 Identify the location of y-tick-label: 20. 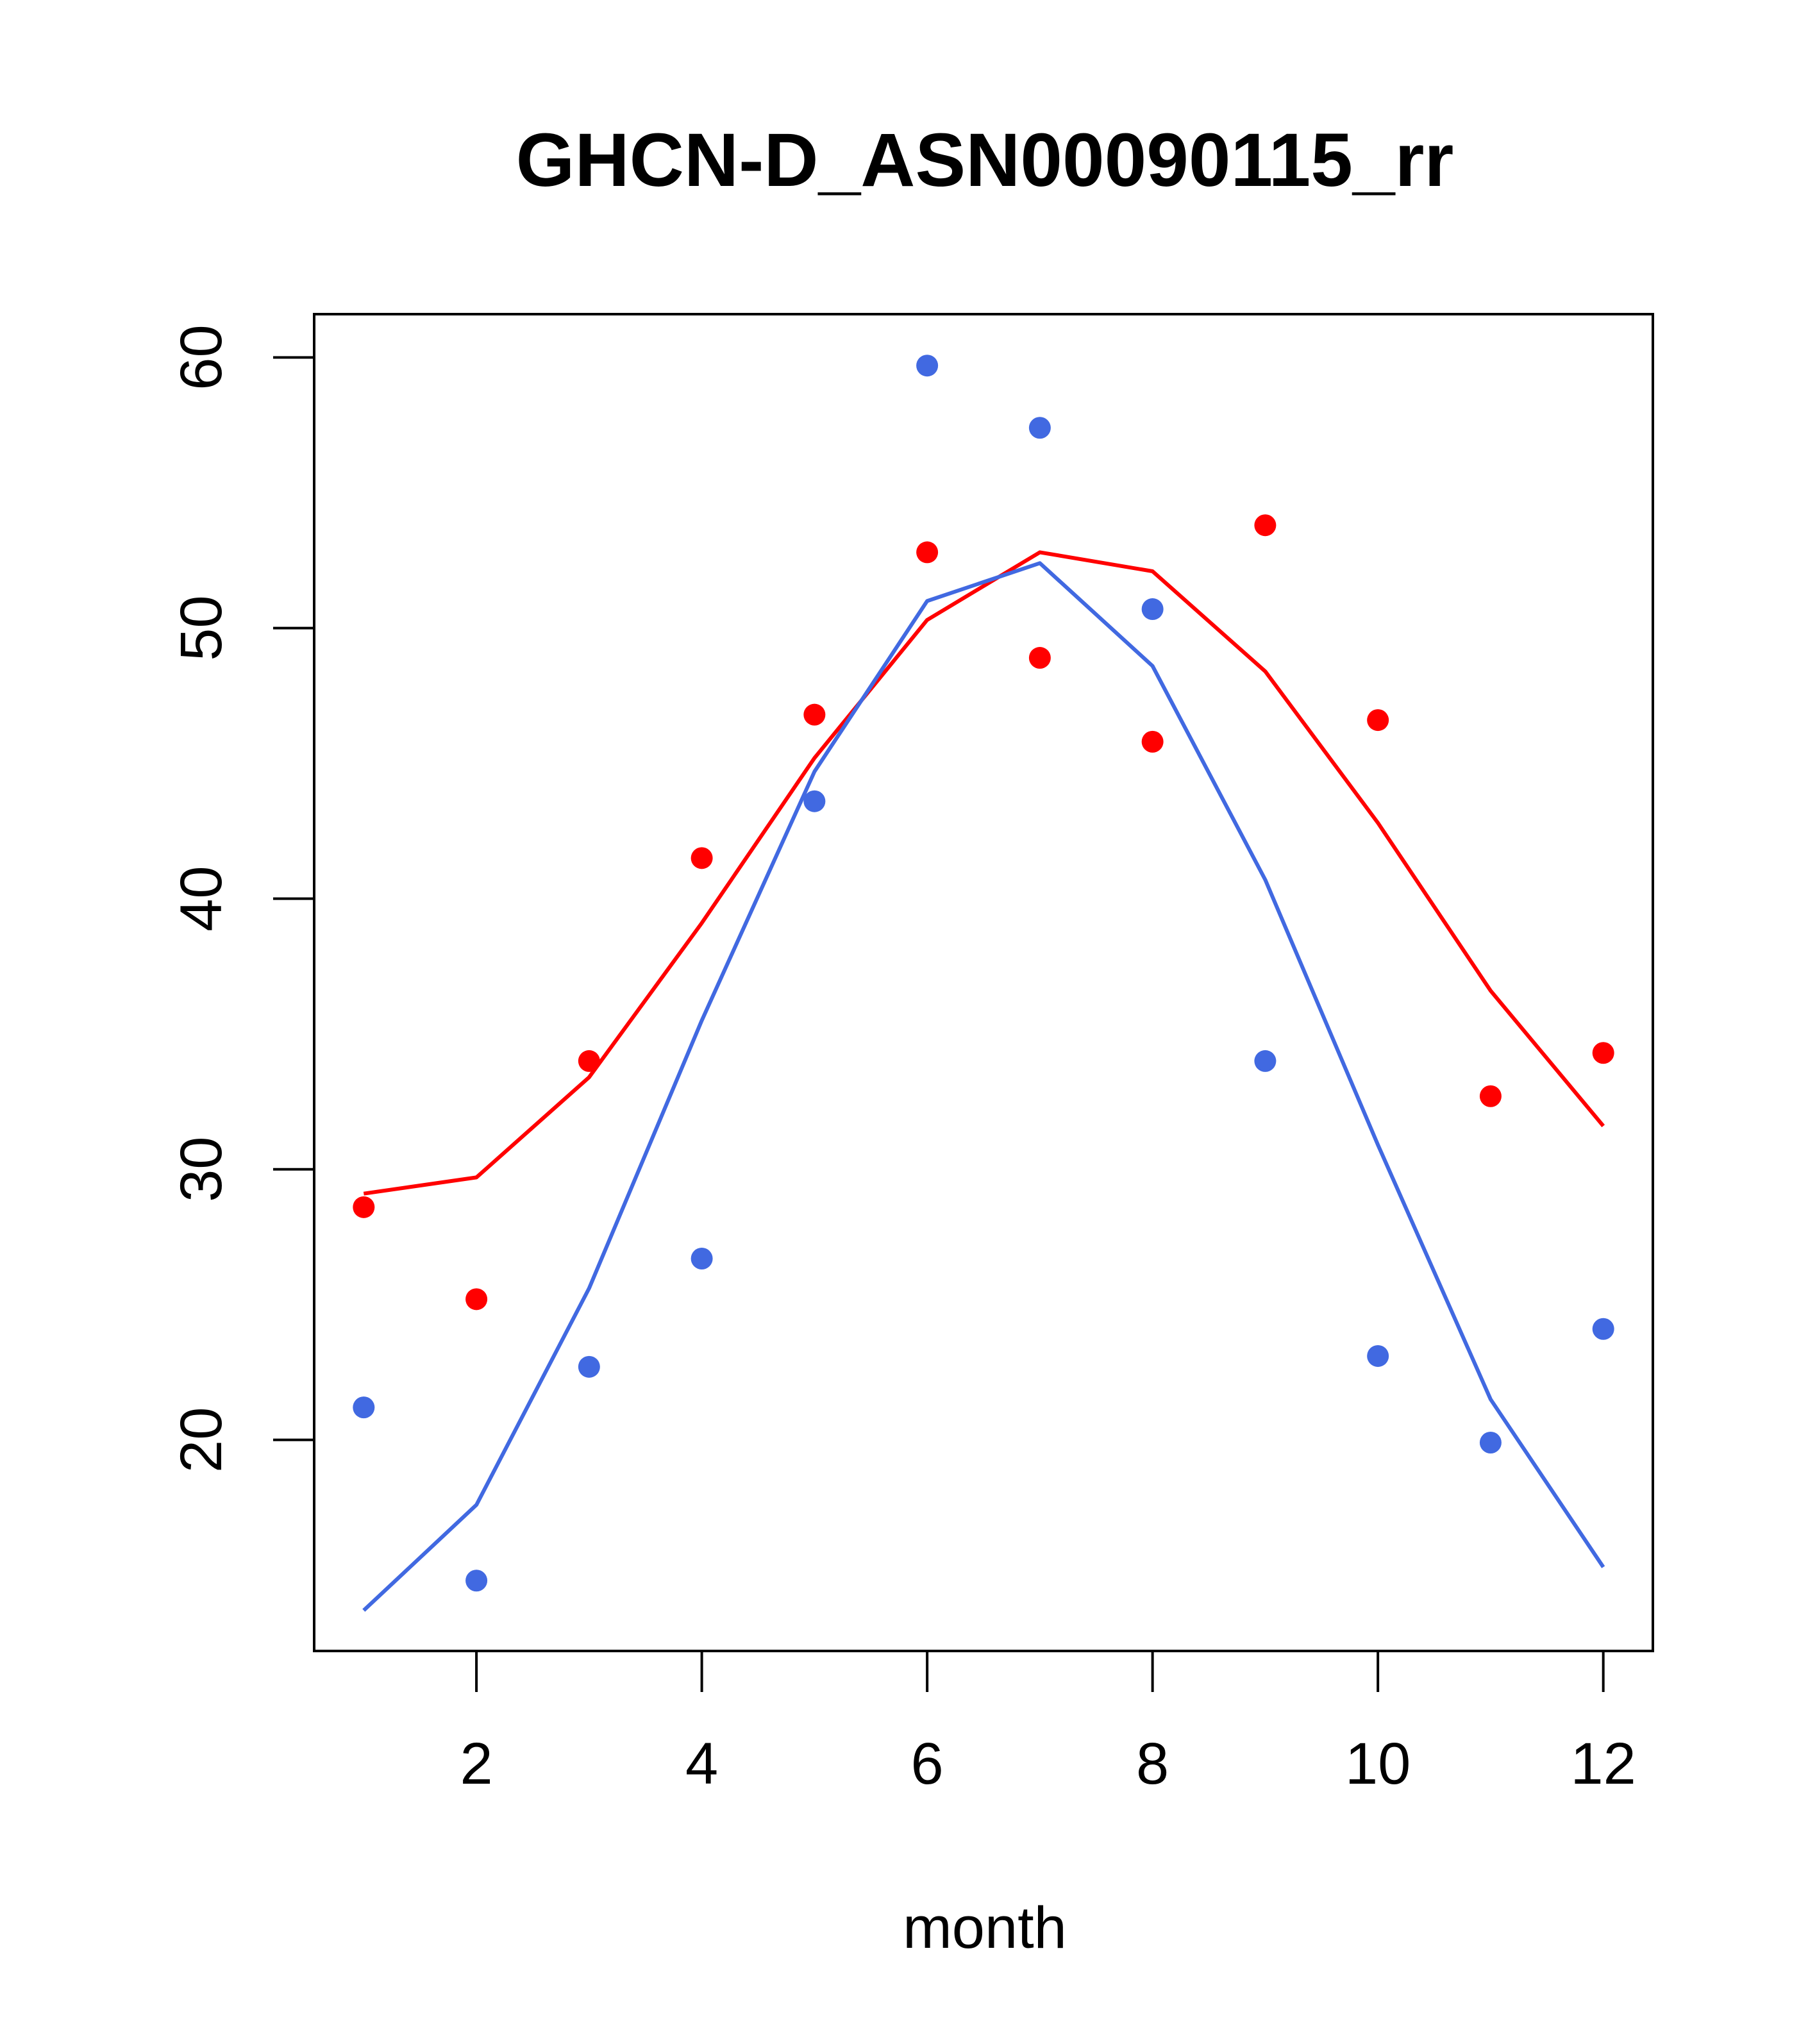
(201, 1440).